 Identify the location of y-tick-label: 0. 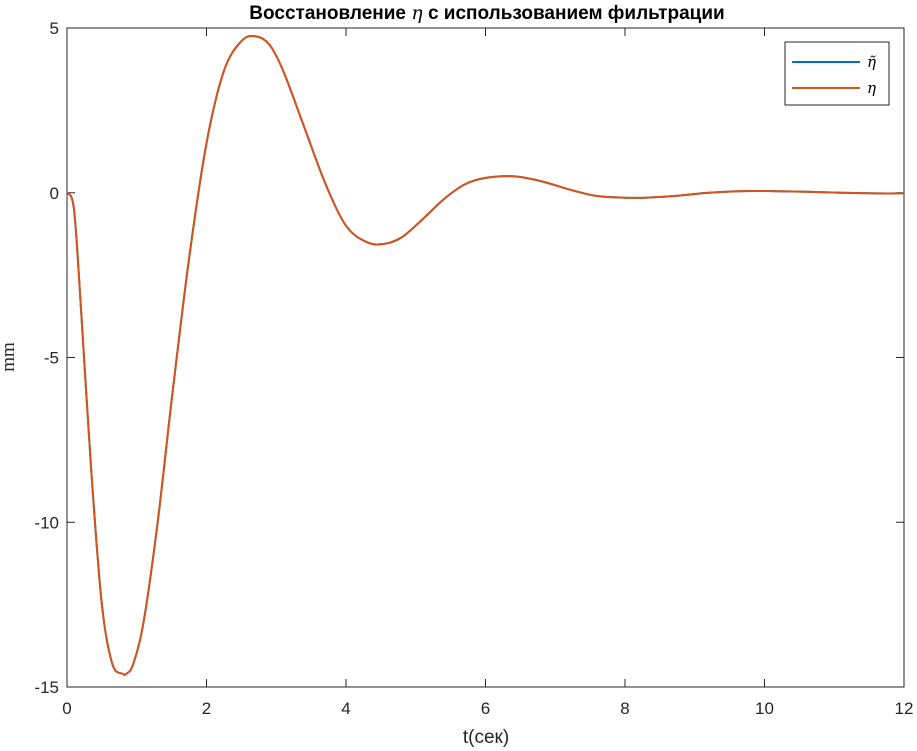
(54, 193).